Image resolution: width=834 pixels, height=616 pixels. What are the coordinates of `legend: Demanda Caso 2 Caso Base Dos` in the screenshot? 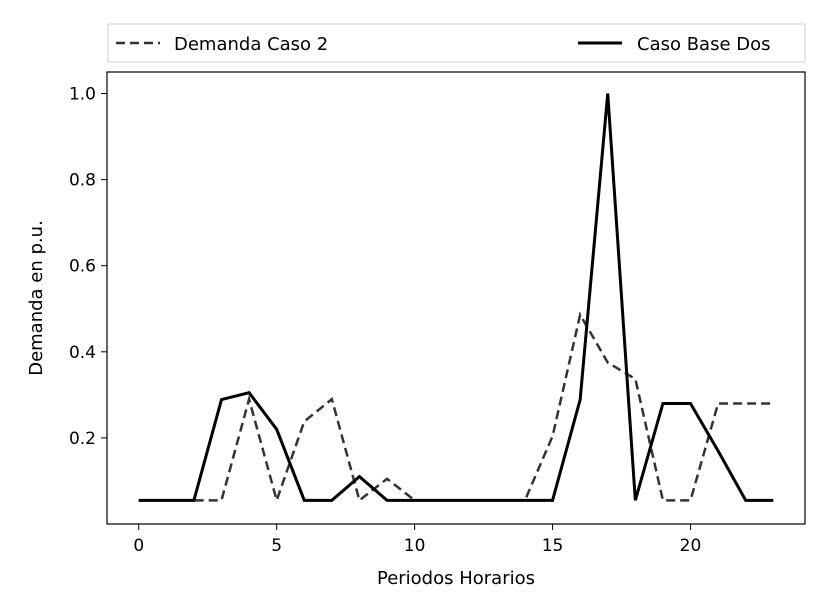 It's located at (456, 43).